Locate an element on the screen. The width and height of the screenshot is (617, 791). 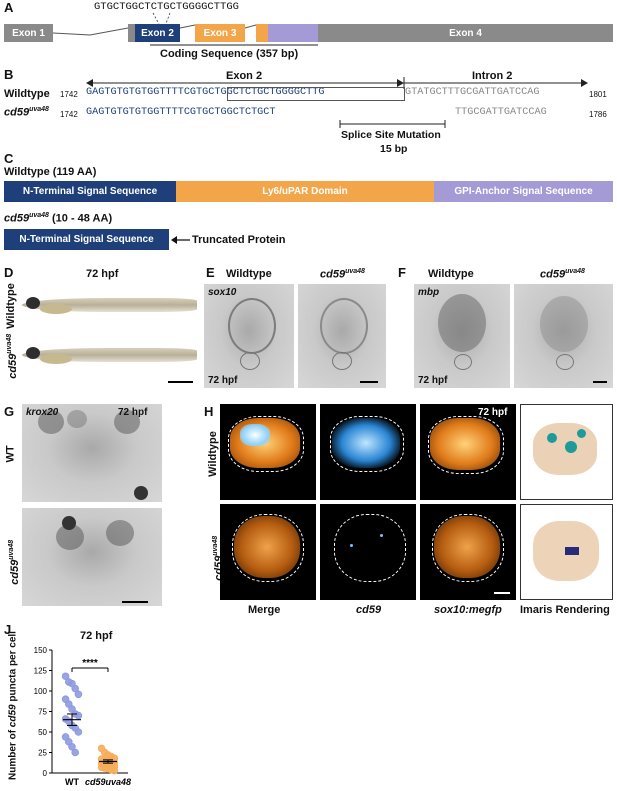
imaris-mutant-image is located at coordinates (566, 552).